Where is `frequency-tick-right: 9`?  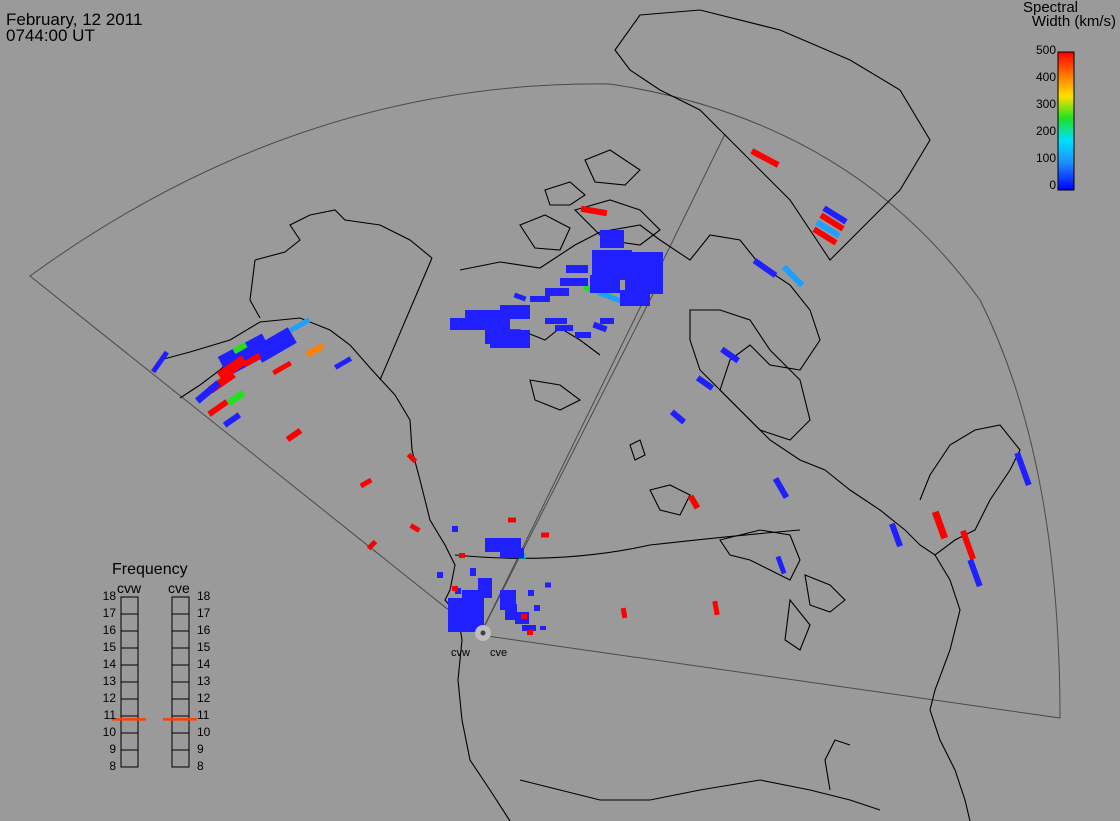
frequency-tick-right: 9 is located at coordinates (200, 749).